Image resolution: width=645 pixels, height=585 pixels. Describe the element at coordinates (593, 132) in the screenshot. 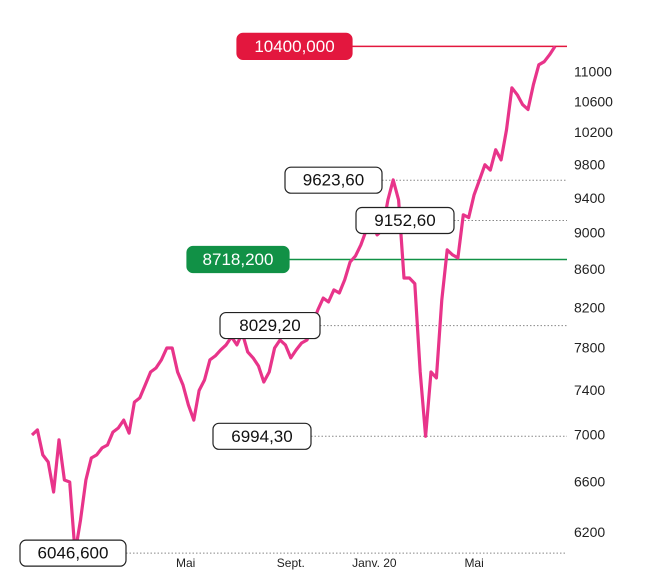

I see `y-tick-label: 10200` at that location.